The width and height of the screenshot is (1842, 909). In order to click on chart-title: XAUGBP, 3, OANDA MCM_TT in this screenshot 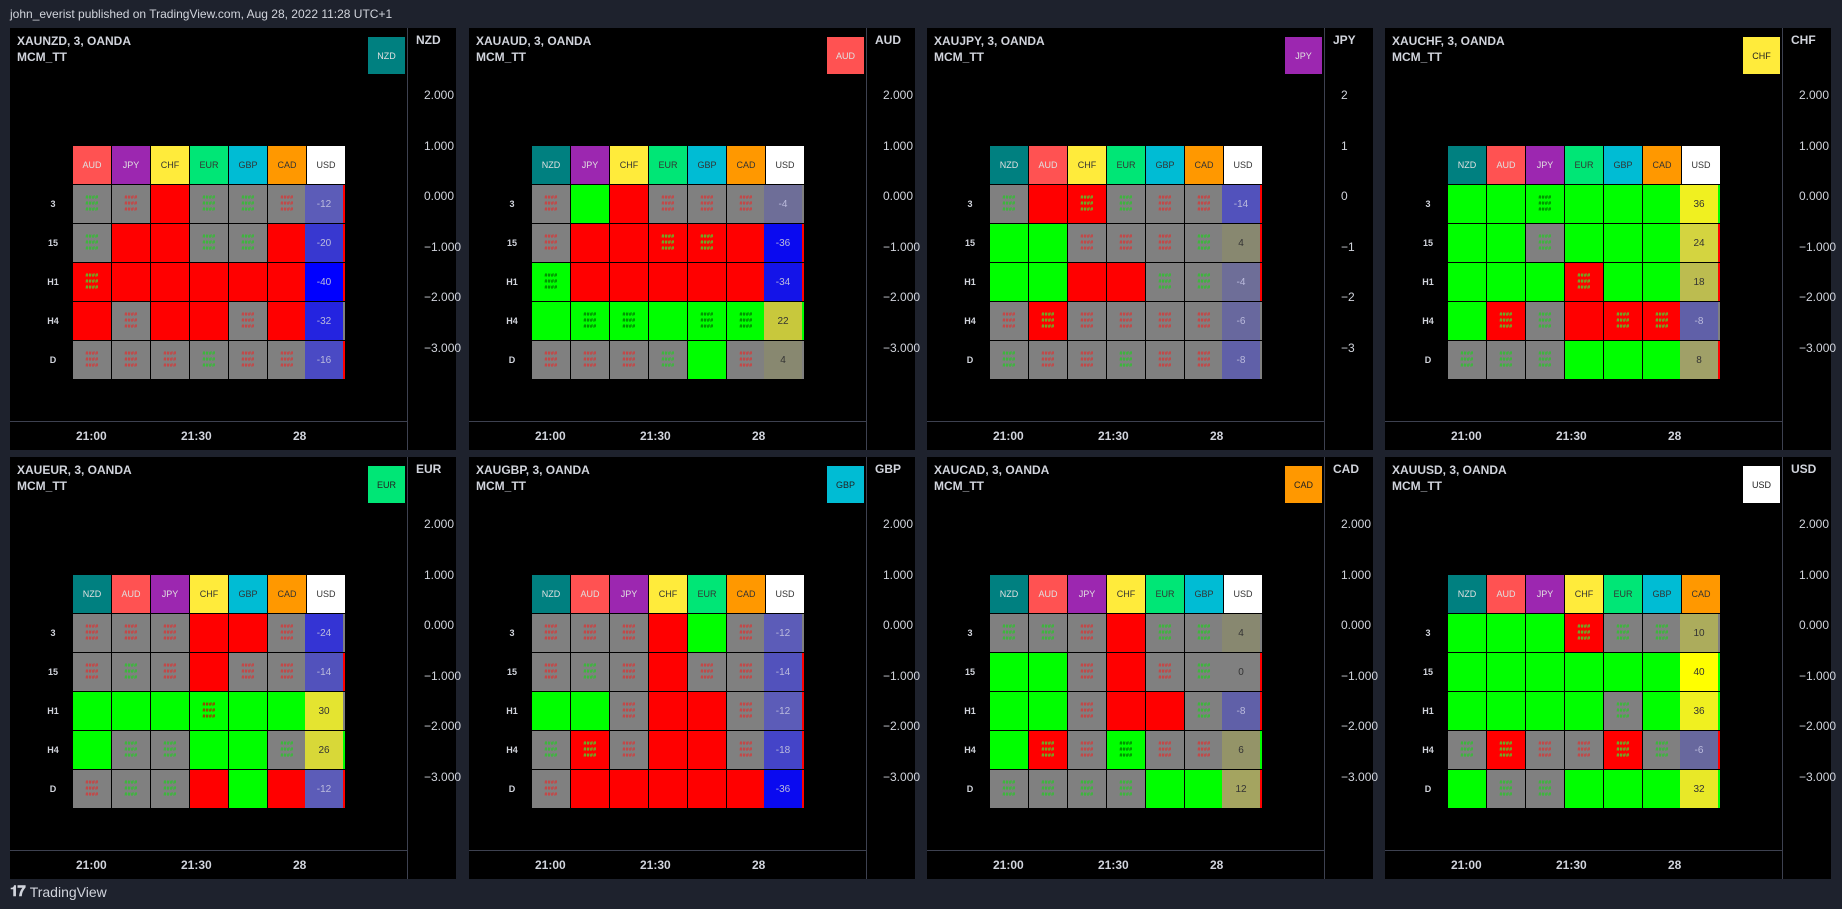, I will do `click(533, 478)`.